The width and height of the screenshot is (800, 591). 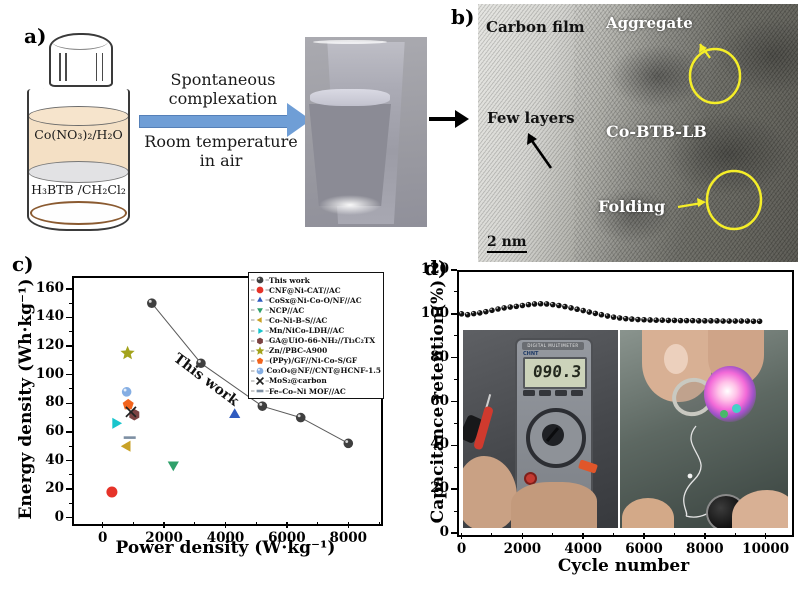 I want to click on few-layers-arrow, so click(x=540, y=153).